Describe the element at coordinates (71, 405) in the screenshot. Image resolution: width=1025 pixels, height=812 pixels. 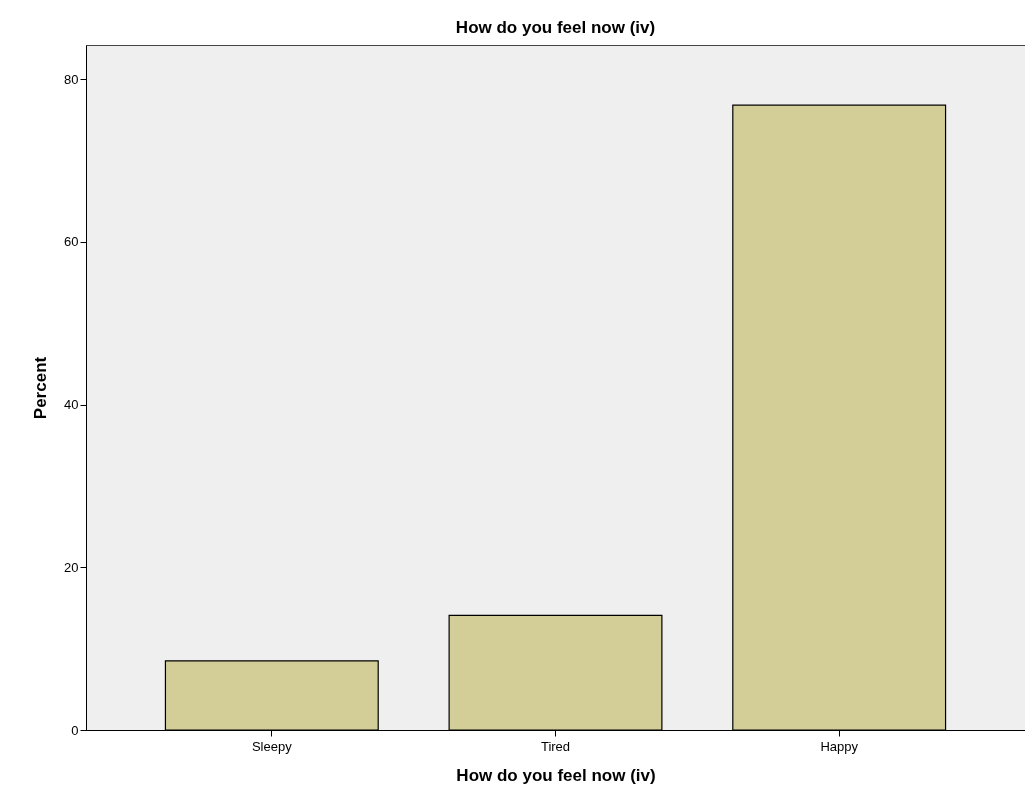
I see `y-tick-label: 40` at that location.